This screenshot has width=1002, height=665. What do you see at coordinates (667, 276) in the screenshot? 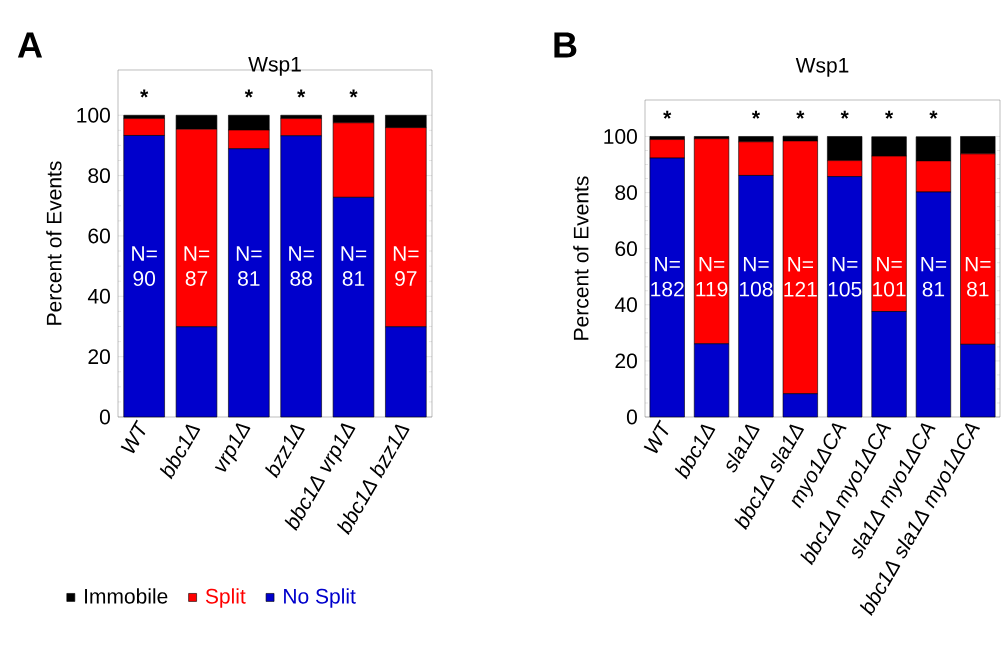
I see `annotation: N= 182` at bounding box center [667, 276].